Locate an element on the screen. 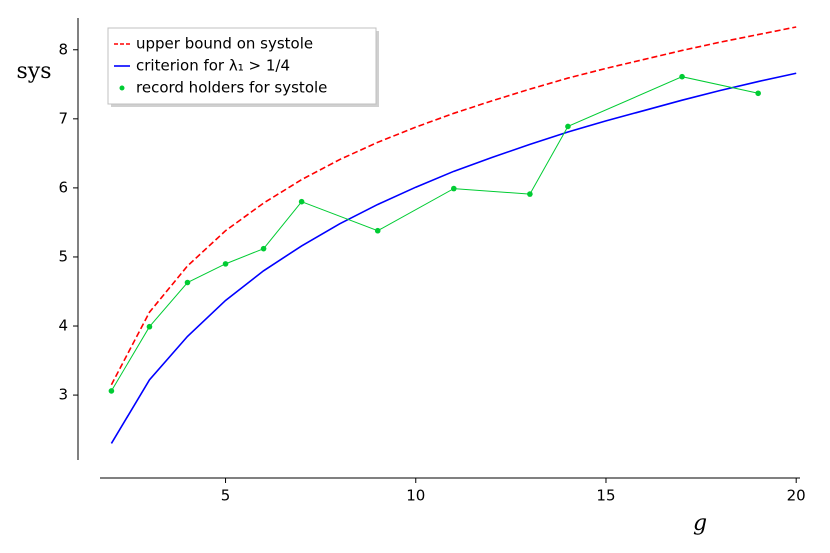  legend-label: criterion for λ₁ > 1/4 is located at coordinates (213, 66).